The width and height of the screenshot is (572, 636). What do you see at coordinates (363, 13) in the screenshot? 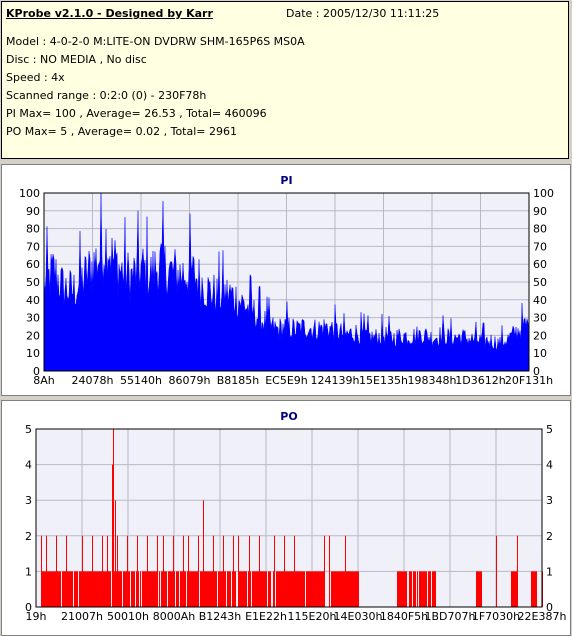
I see `scan-date: Date : 2005/12/30 11:11:25` at bounding box center [363, 13].